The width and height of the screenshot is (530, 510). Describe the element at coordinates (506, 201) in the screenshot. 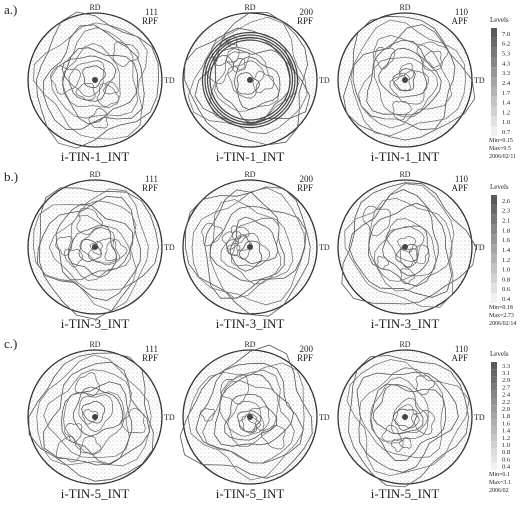

I see `legend-level: 2.6` at that location.